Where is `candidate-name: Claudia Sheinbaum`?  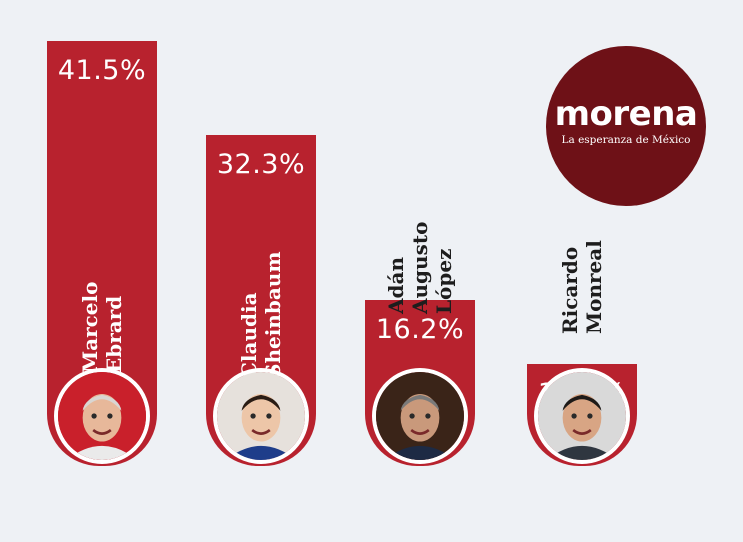
candidate-name: Claudia Sheinbaum is located at coordinates (261, 315).